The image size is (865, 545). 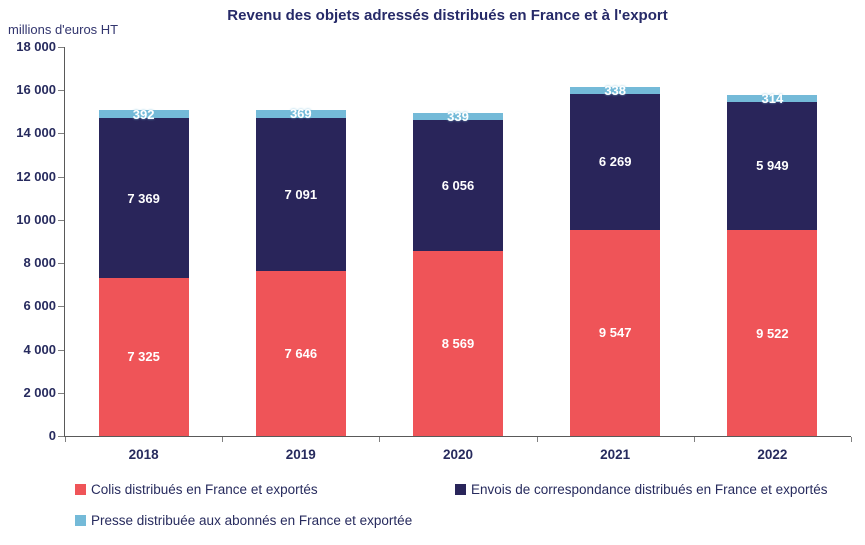 I want to click on legend-item-colis: Colis distribués en France et exportés, so click(x=196, y=489).